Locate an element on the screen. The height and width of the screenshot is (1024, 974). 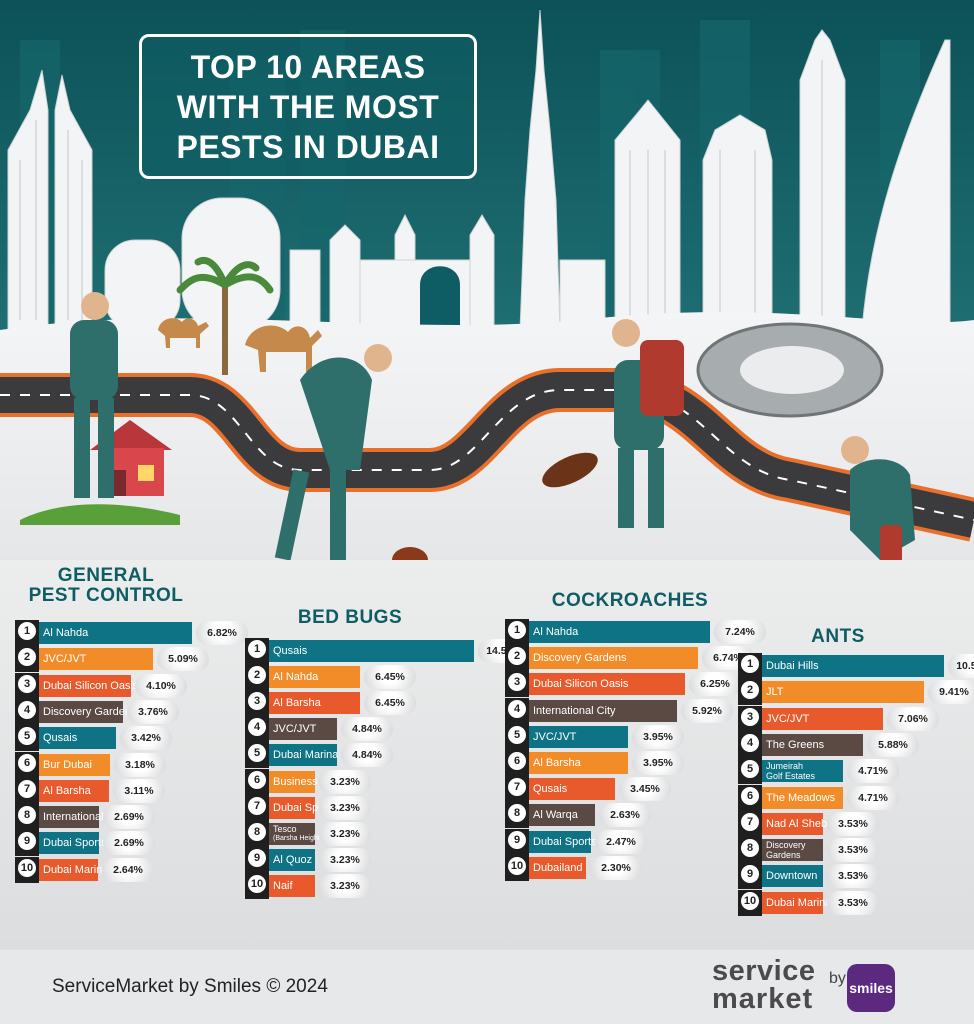
bar-row-bur-dubai: 6 Bur Dubai 3.18% is located at coordinates (90, 764).